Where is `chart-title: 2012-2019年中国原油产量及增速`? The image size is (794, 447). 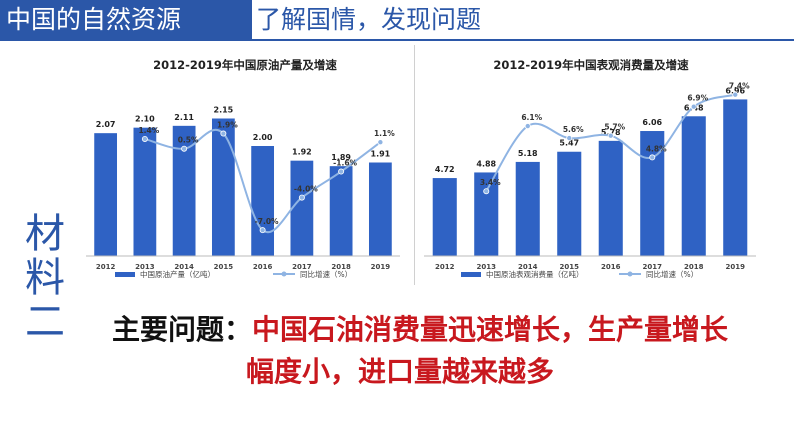 chart-title: 2012-2019年中国原油产量及增速 is located at coordinates (245, 65).